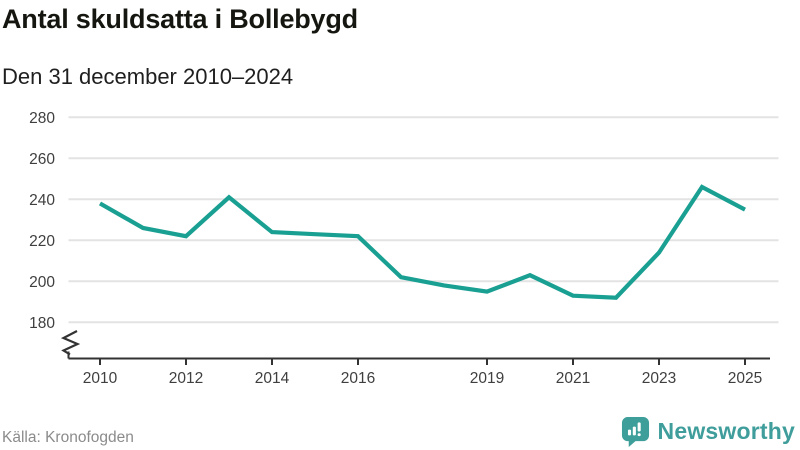 This screenshot has height=450, width=800. I want to click on newsworthy-logo-icon, so click(635, 432).